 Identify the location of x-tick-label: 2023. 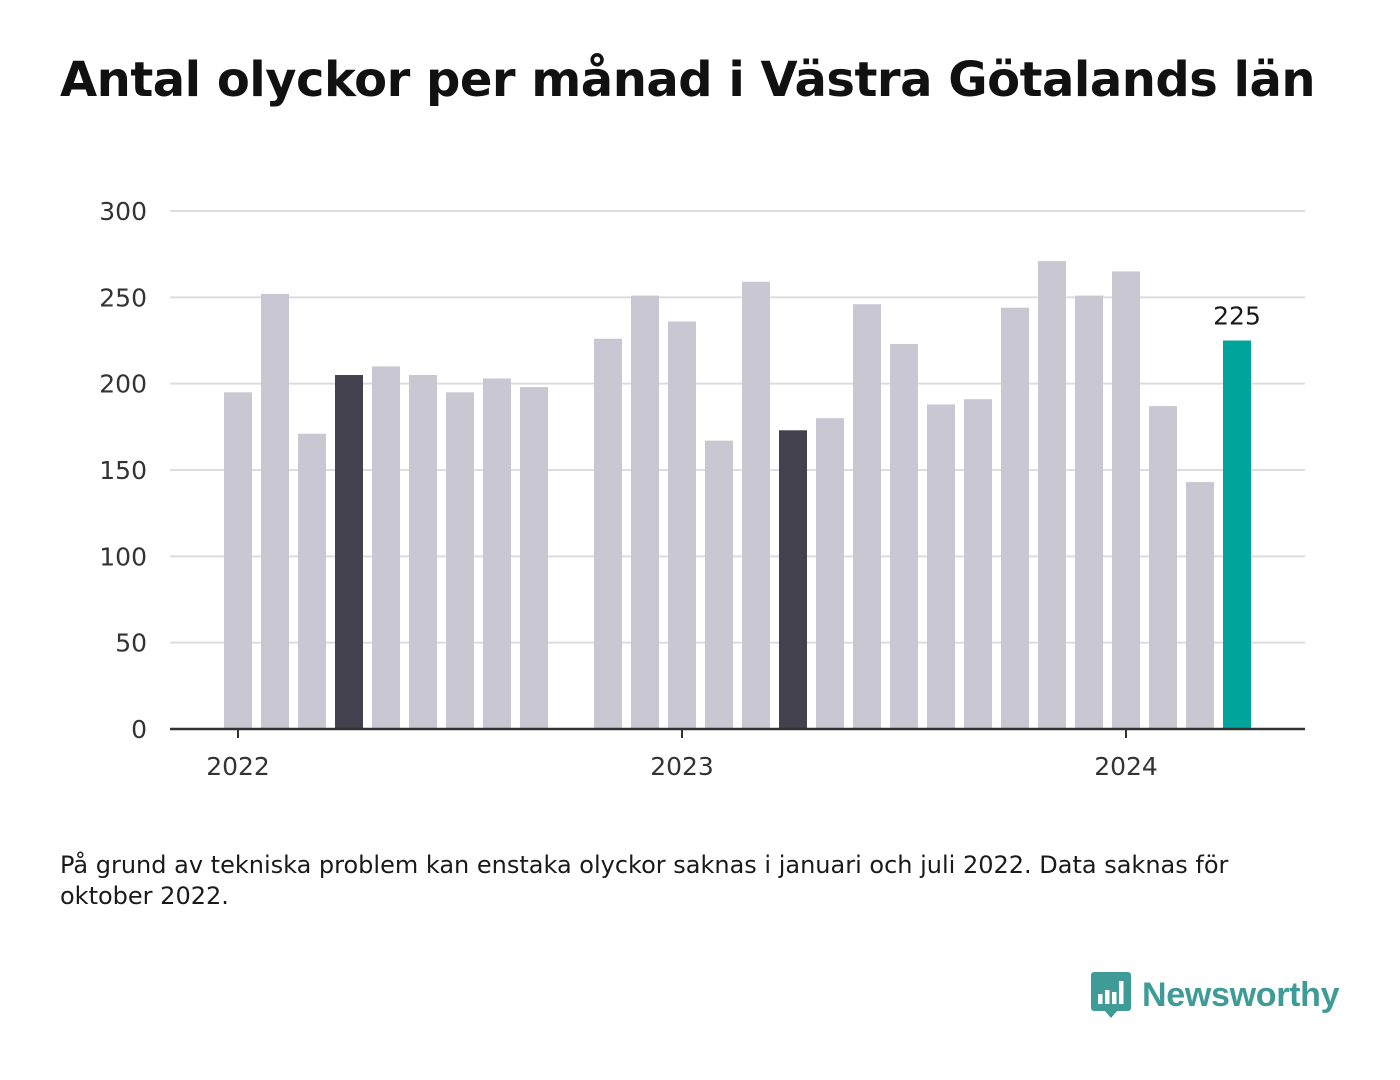
(682, 766).